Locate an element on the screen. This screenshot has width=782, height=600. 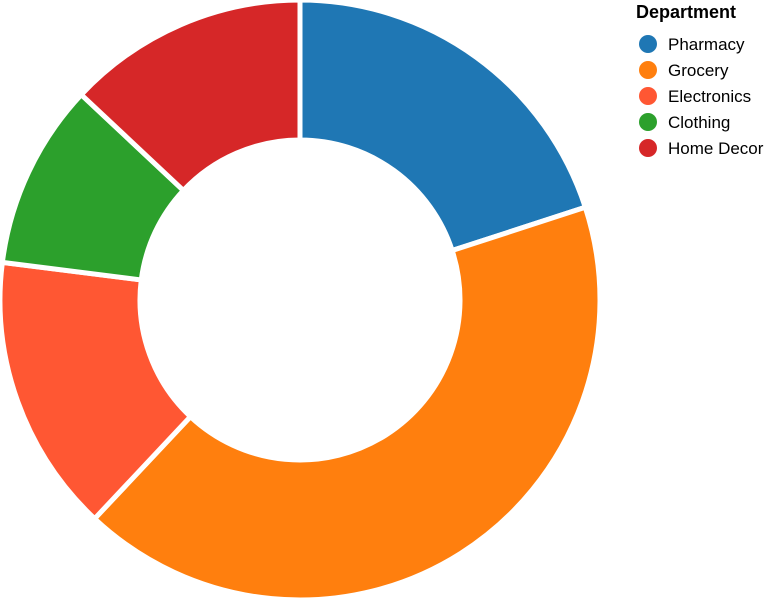
legend-item-electronics: Electronics is located at coordinates (695, 96).